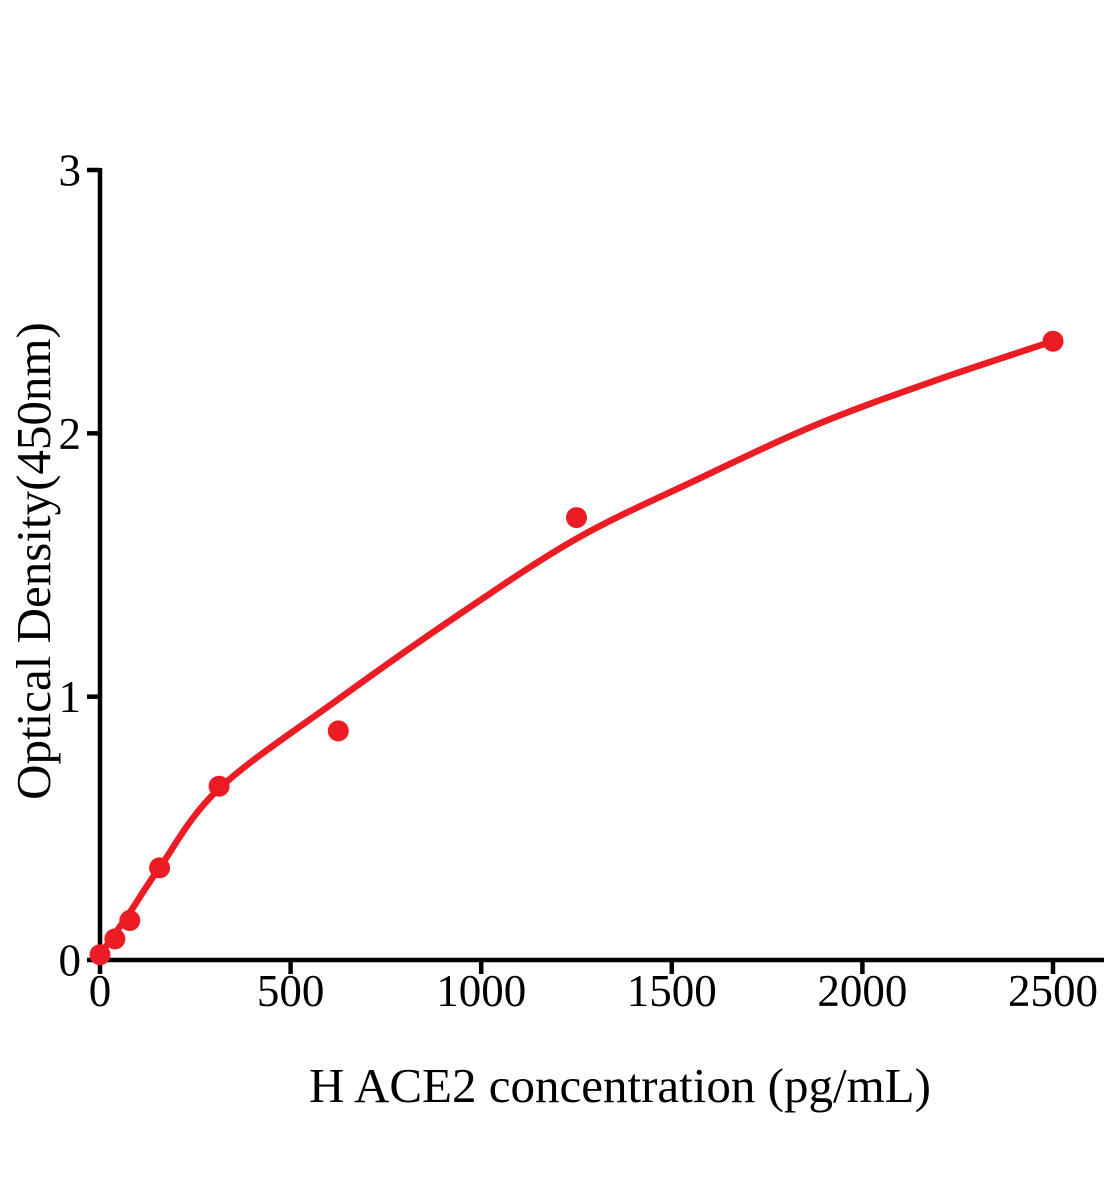 The height and width of the screenshot is (1200, 1104). I want to click on y-tick-label: 2, so click(70, 434).